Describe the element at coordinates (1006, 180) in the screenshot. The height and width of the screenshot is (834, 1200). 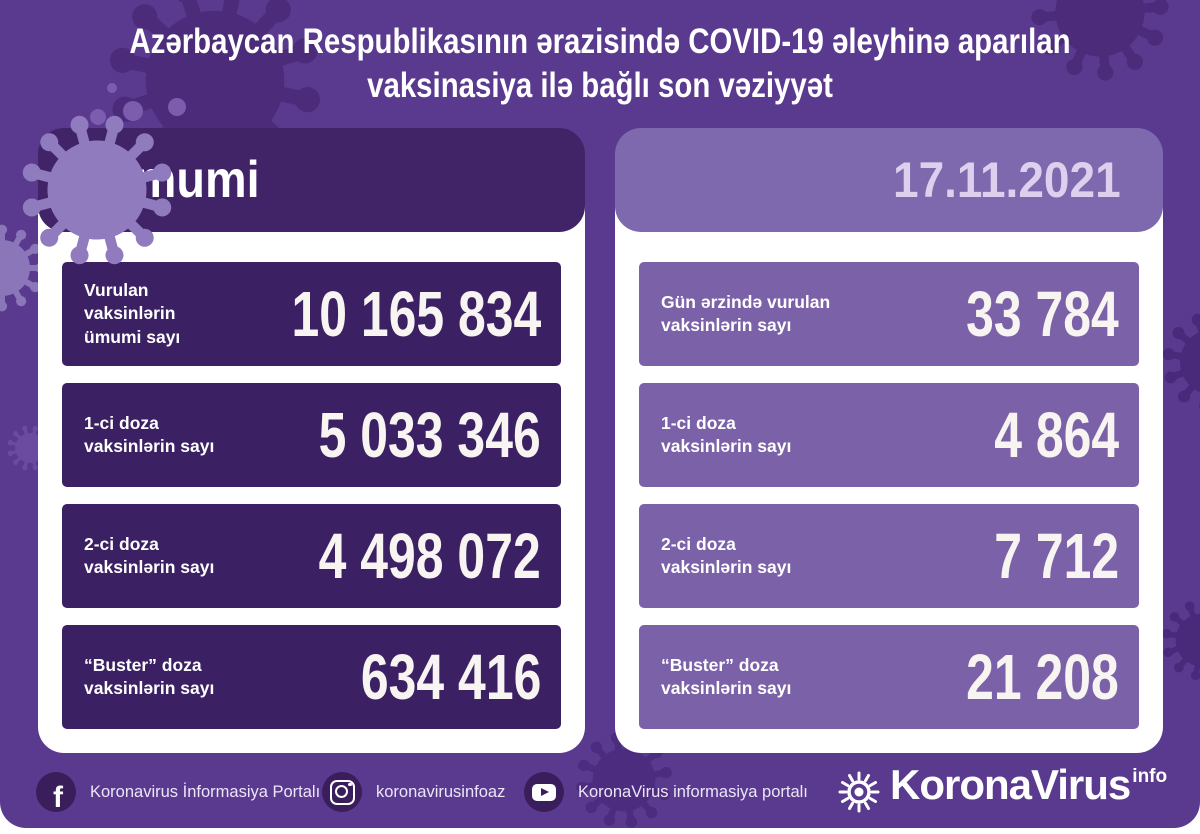
I see `date-label: 17.11.2021` at that location.